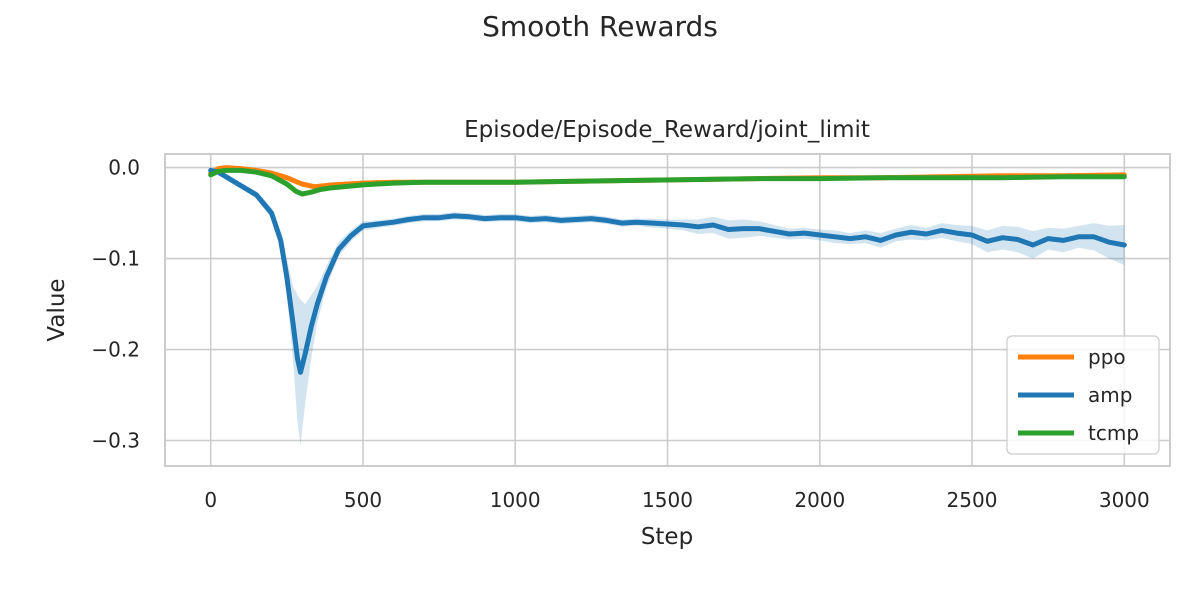  Describe the element at coordinates (972, 500) in the screenshot. I see `x-tick-label: 2500` at that location.